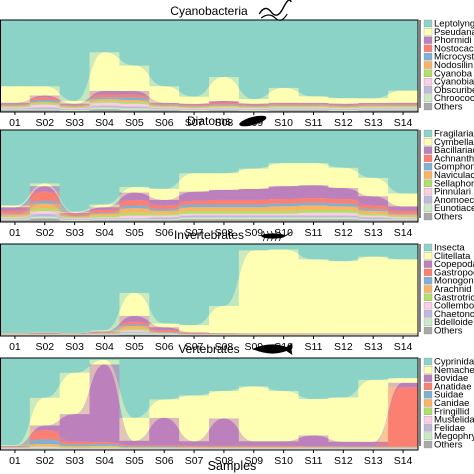  I want to click on bar-s12-insecta, so click(343, 253).